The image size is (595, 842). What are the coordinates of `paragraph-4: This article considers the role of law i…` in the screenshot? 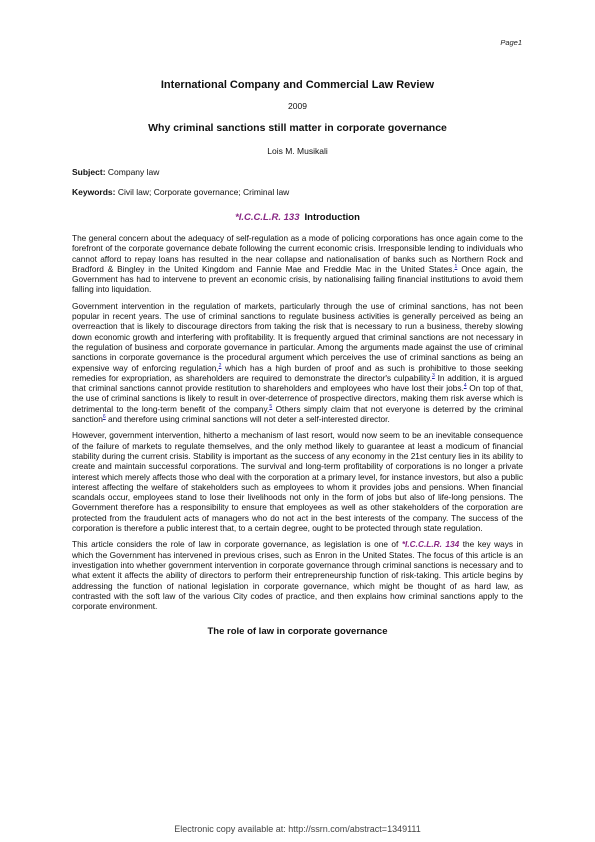 It's located at (297, 575).